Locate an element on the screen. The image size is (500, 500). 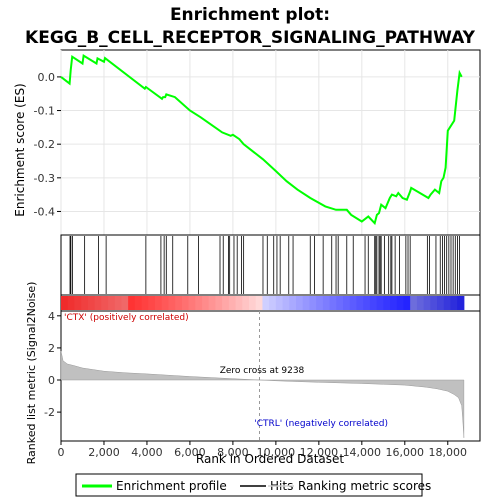
metric-y-axis-label: Ranked list metric (Signal2Noise) is located at coordinates (31, 373).